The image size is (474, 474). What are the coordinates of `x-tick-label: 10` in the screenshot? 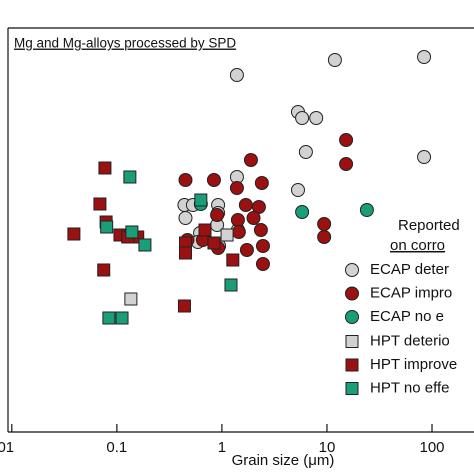 It's located at (327, 447).